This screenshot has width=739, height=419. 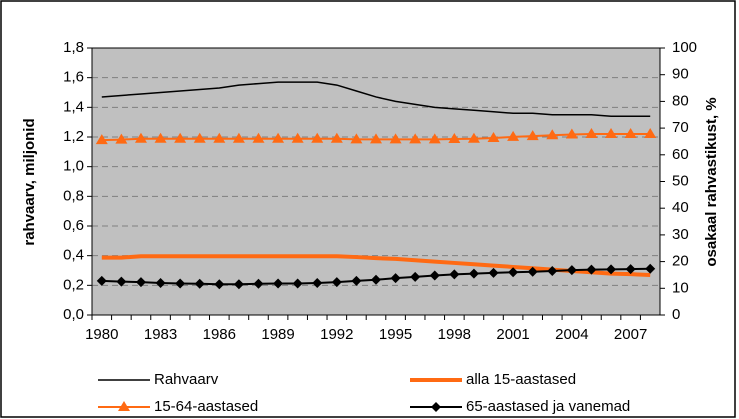 I want to click on y2-tick-label: 60, so click(x=680, y=154).